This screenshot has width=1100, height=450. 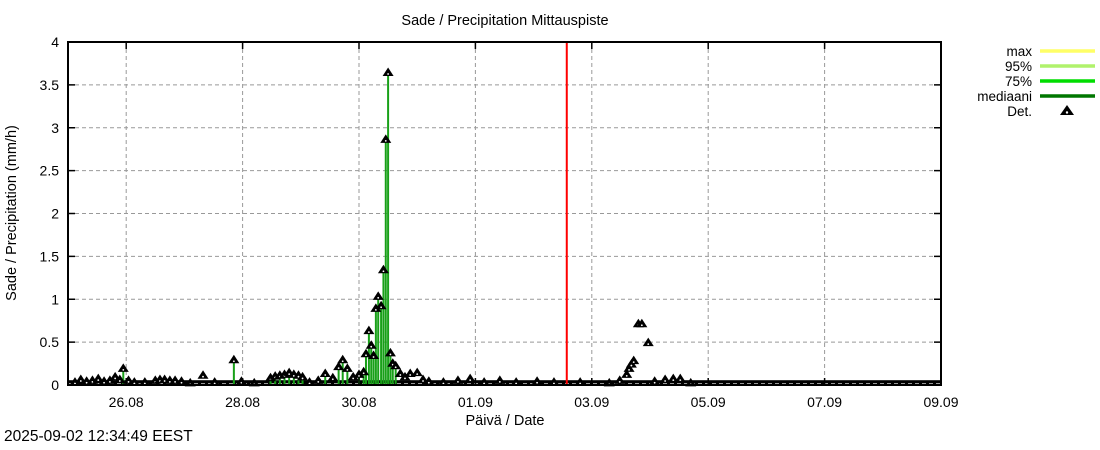 I want to click on x-tick-label: 28.08, so click(x=242, y=402).